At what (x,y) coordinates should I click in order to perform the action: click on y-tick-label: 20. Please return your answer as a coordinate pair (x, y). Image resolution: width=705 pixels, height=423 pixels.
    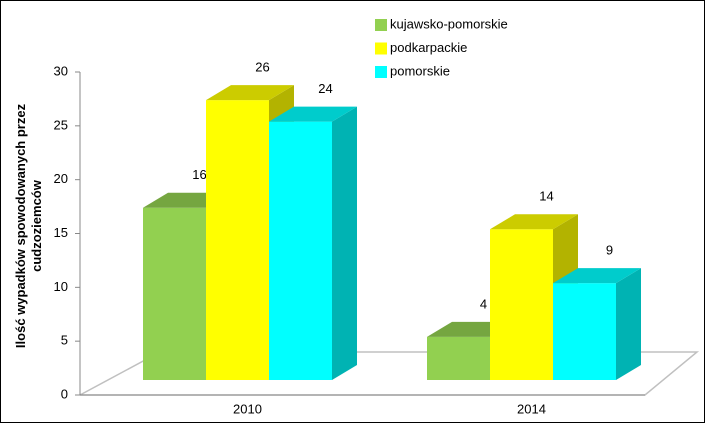
    Looking at the image, I should click on (61, 178).